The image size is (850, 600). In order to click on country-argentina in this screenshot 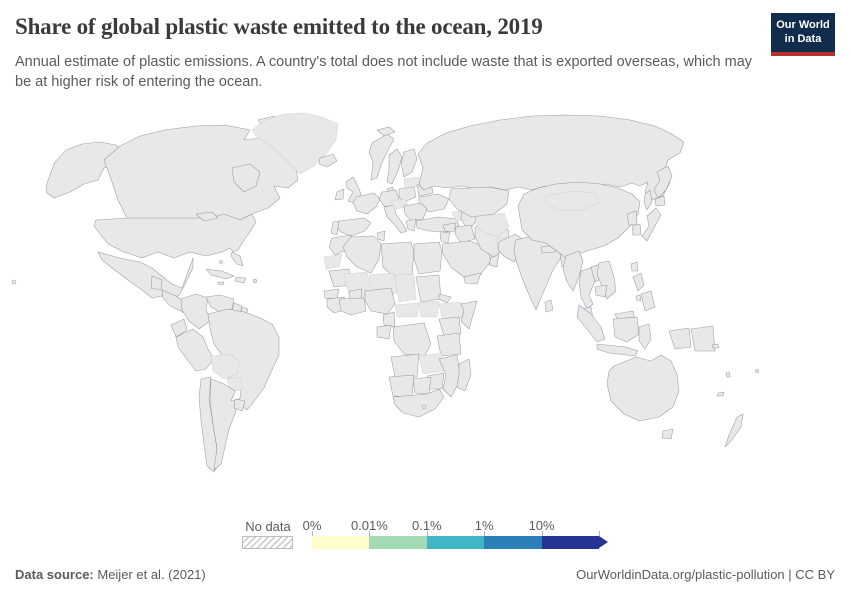, I will do `click(224, 424)`.